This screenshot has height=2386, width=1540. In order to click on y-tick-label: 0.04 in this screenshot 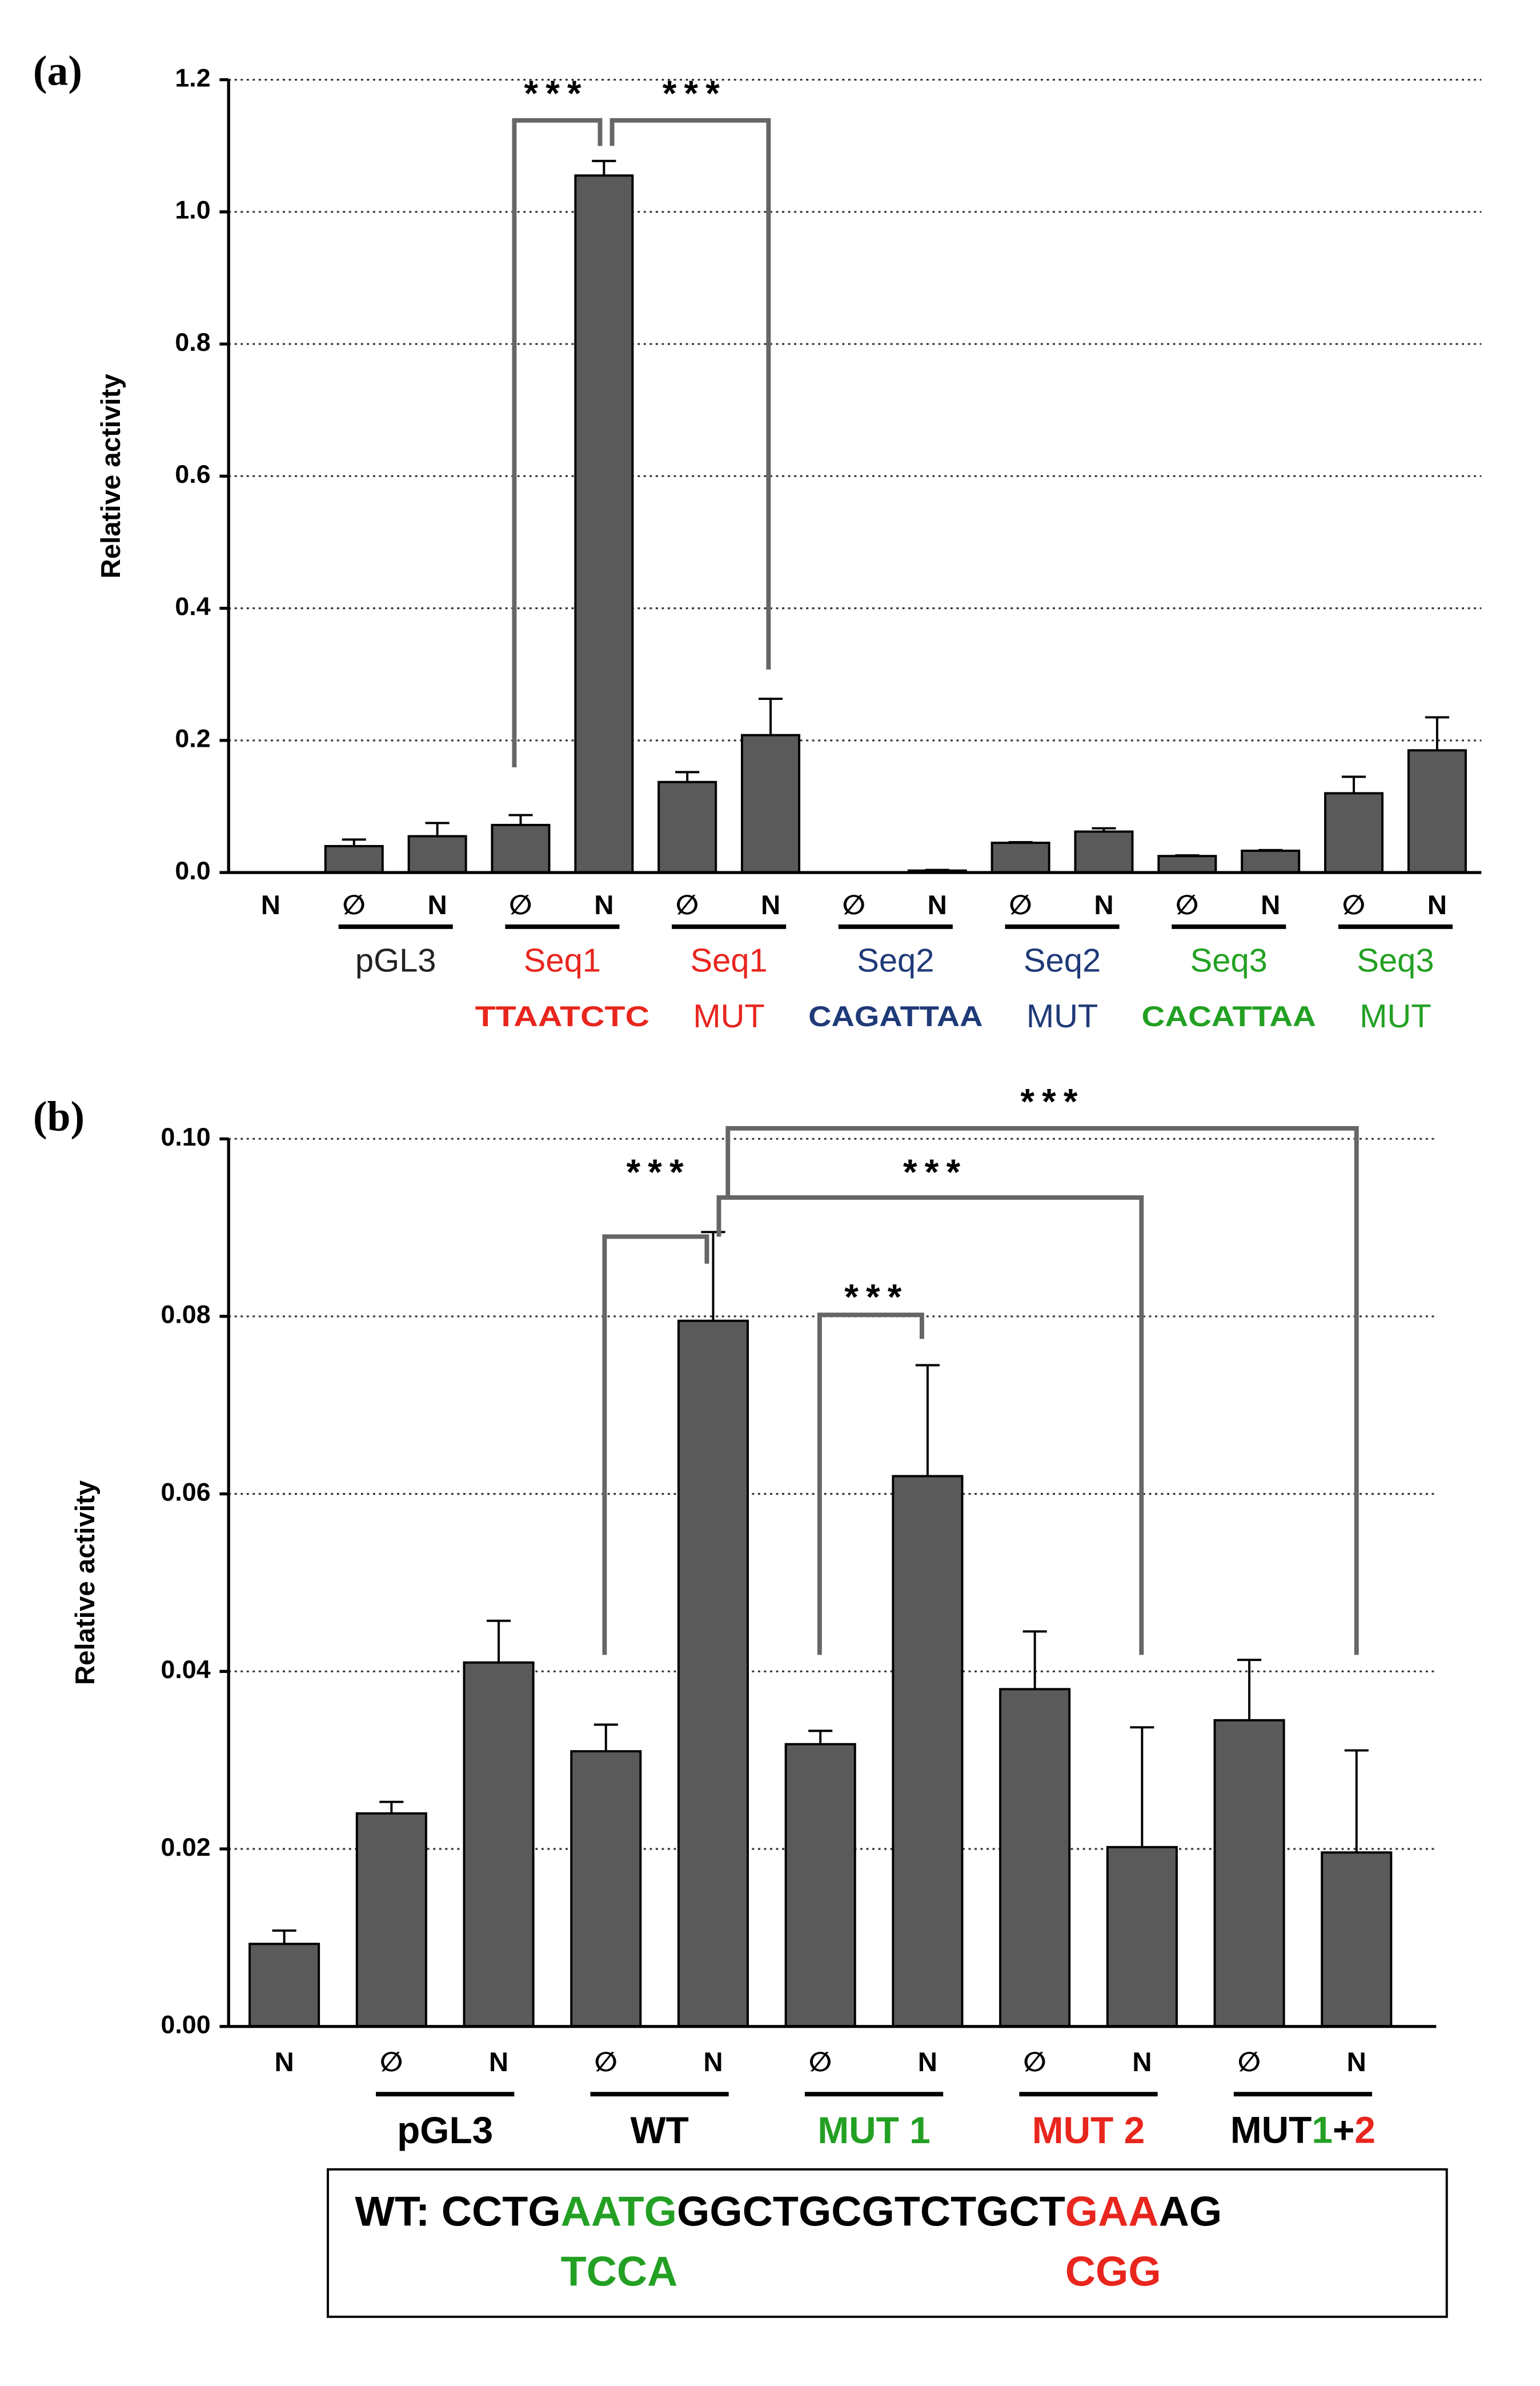, I will do `click(185, 1669)`.